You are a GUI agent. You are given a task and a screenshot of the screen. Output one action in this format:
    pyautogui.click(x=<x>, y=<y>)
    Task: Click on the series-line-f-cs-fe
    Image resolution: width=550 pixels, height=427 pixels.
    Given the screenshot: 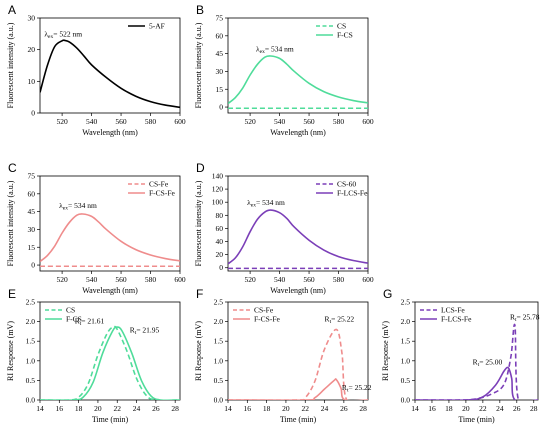 What is the action you would take?
    pyautogui.click(x=298, y=389)
    